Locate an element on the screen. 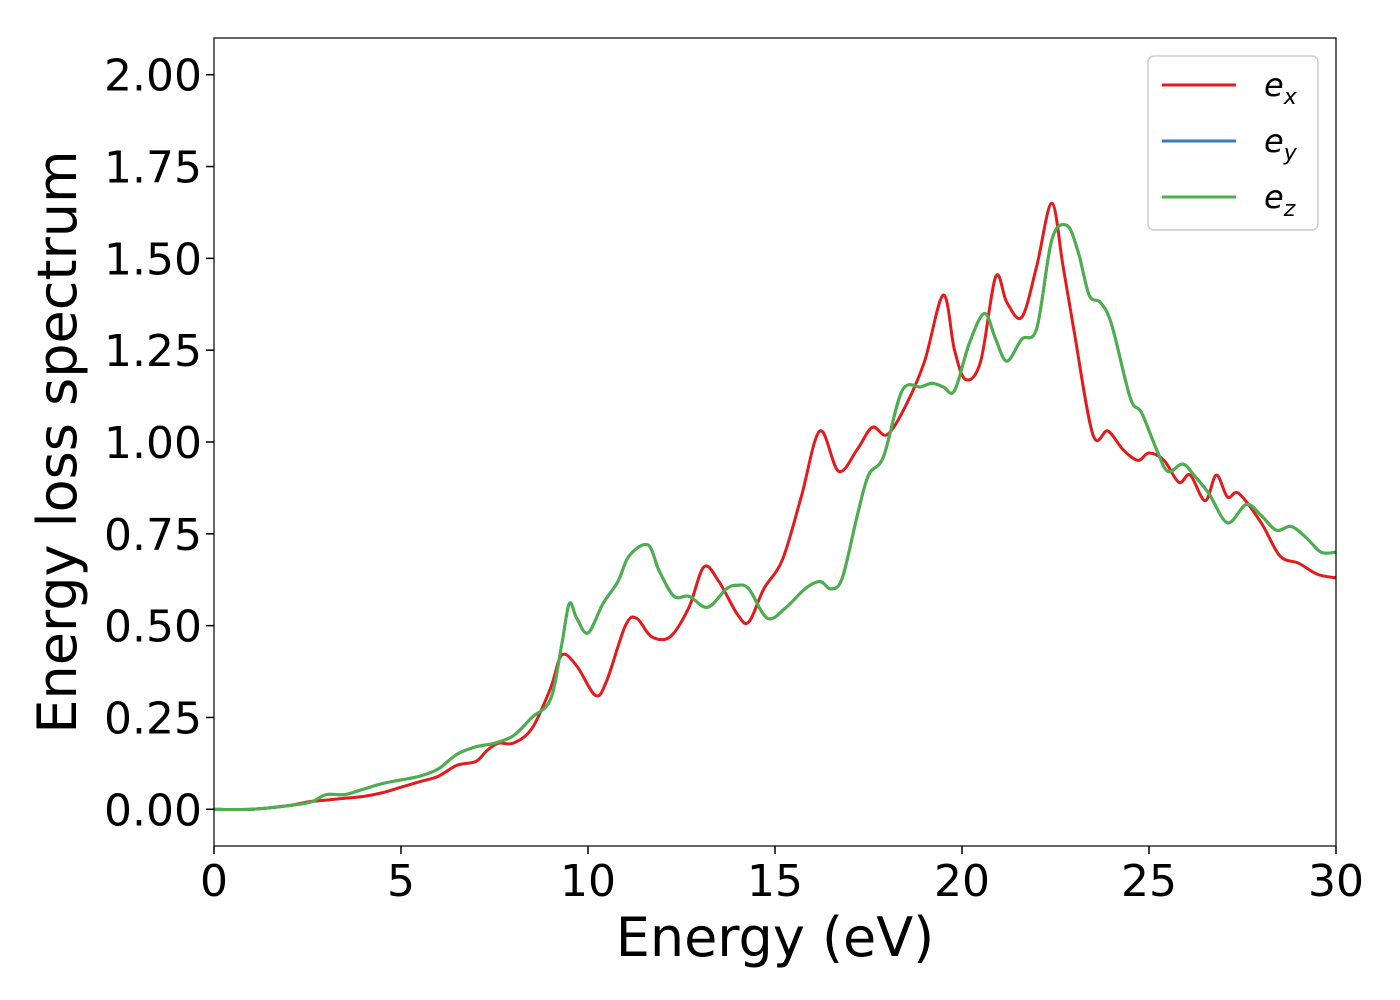  y-tick-label: 2.00 is located at coordinates (153, 76).